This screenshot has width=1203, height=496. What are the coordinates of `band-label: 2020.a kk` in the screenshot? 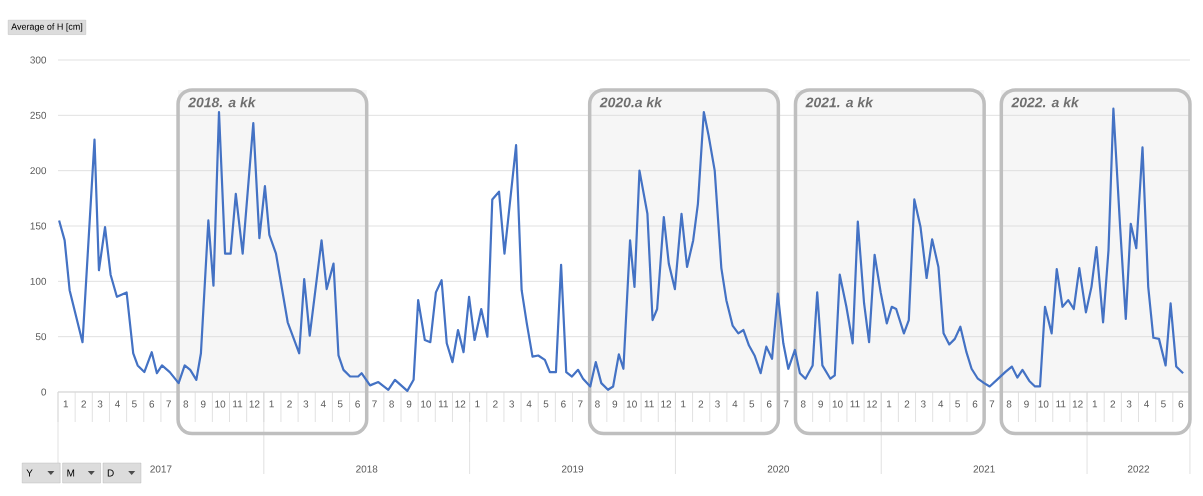 It's located at (631, 102).